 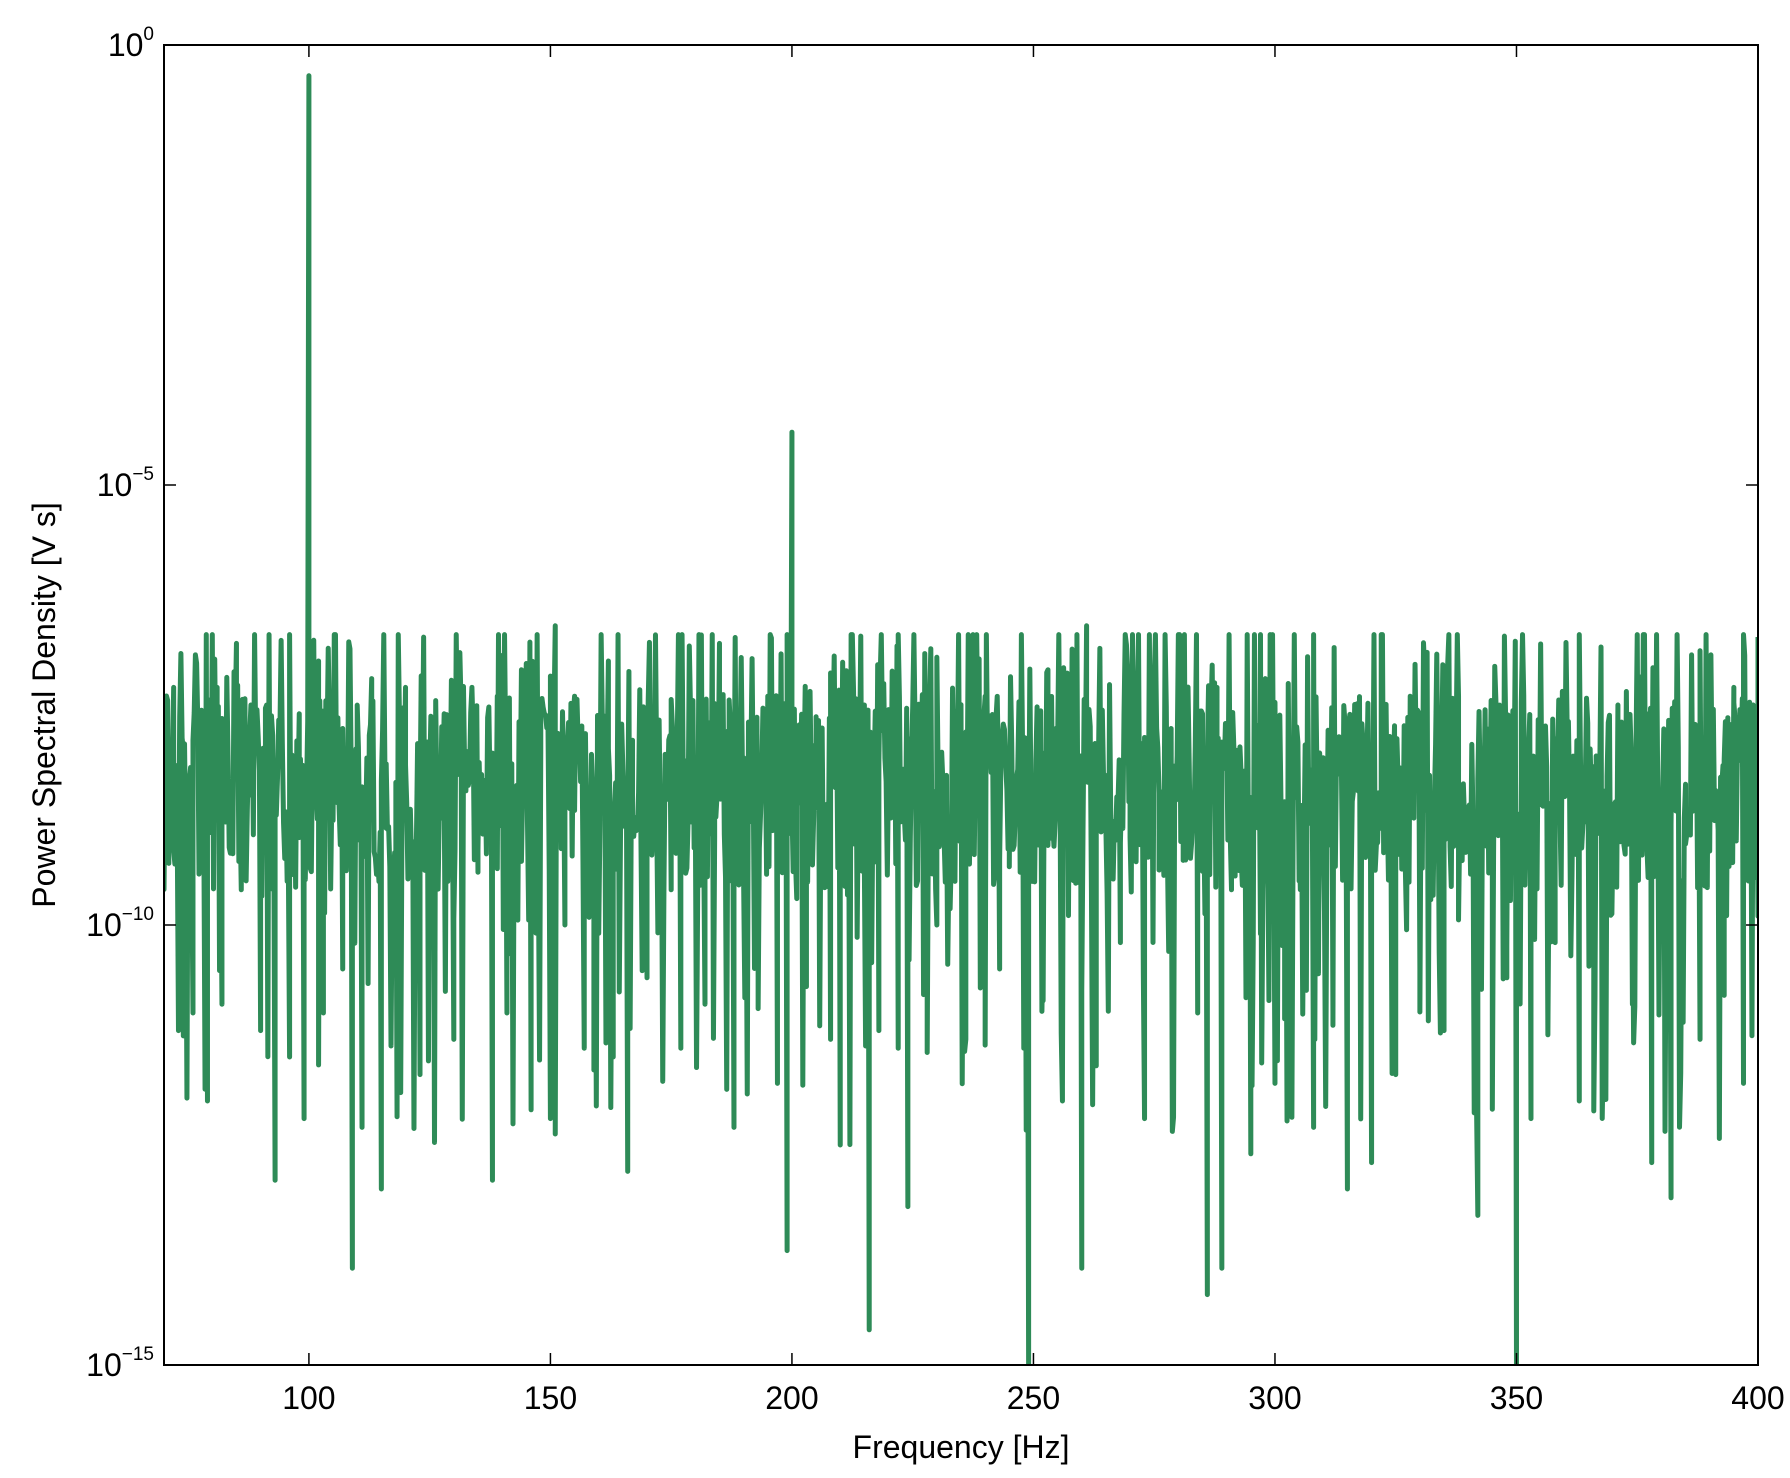 I want to click on y-tick-label: 10⁻⁵, so click(x=125, y=483).